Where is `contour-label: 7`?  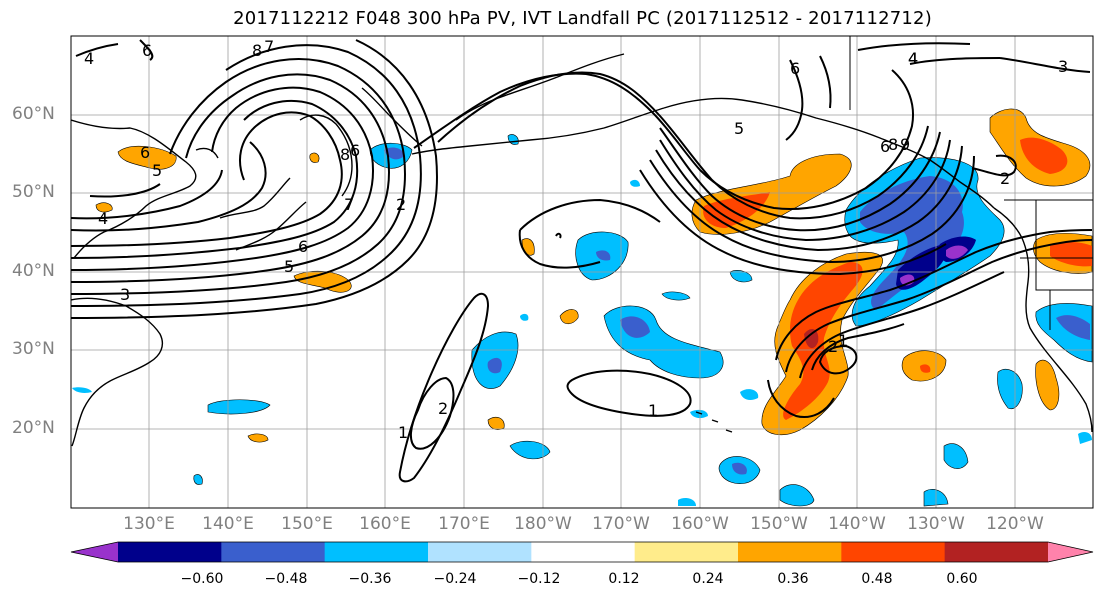 contour-label: 7 is located at coordinates (269, 46).